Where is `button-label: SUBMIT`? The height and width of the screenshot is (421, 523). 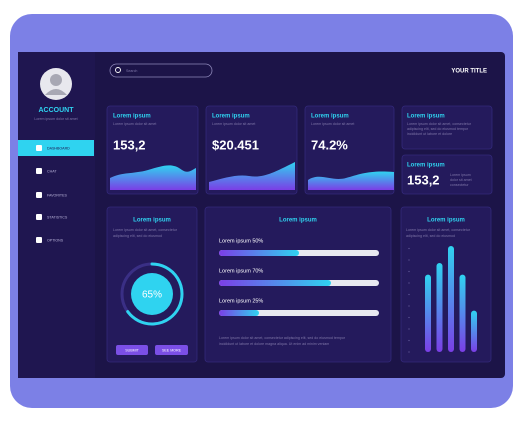 button-label: SUBMIT is located at coordinates (132, 350).